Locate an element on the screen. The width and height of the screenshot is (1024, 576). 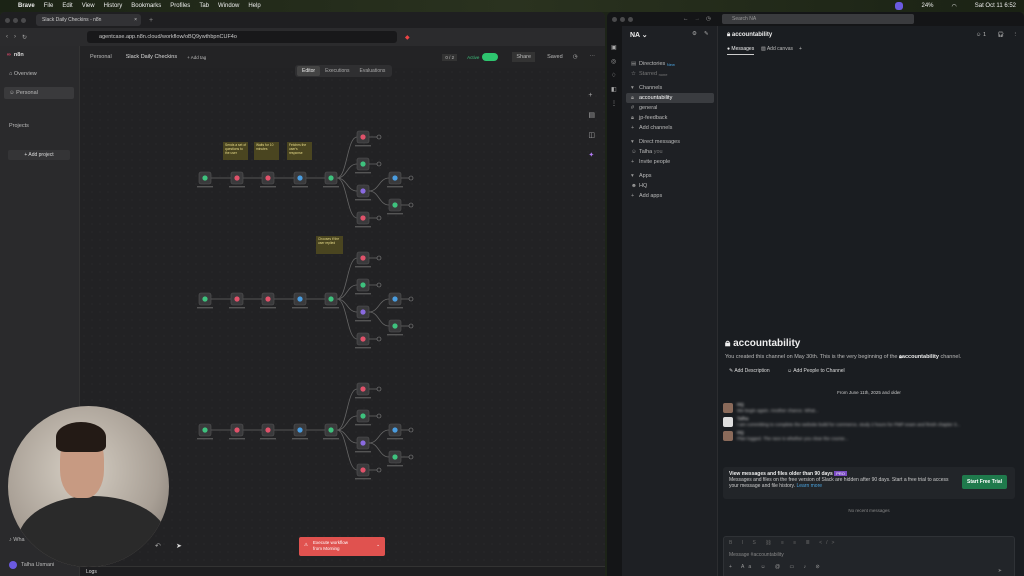
menu-help: Help is located at coordinates (254, 6).